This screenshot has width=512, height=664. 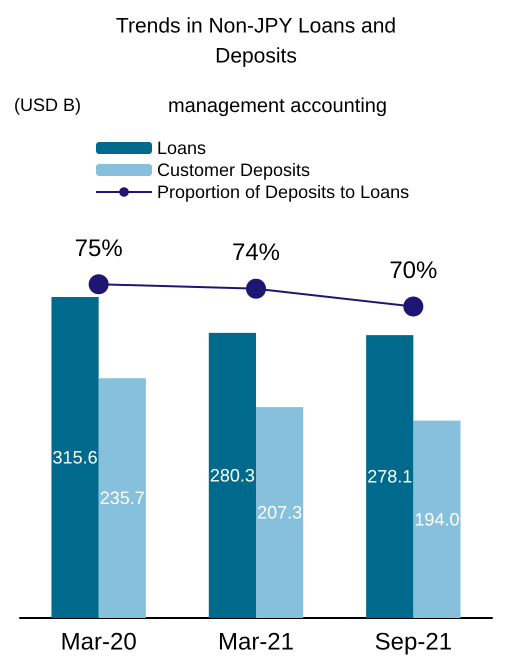 What do you see at coordinates (47, 105) in the screenshot?
I see `text: (USD B)` at bounding box center [47, 105].